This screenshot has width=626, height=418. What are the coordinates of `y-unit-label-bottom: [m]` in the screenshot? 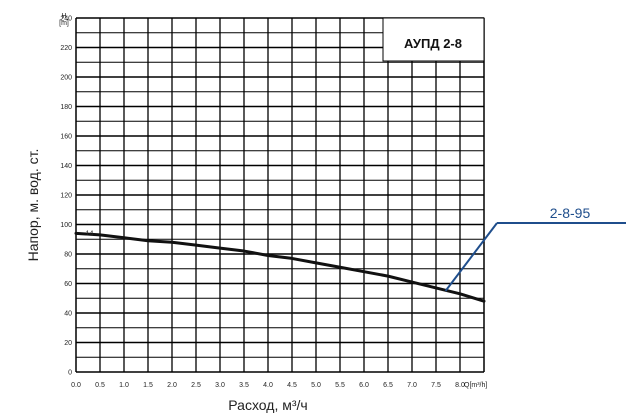 It's located at (64, 23).